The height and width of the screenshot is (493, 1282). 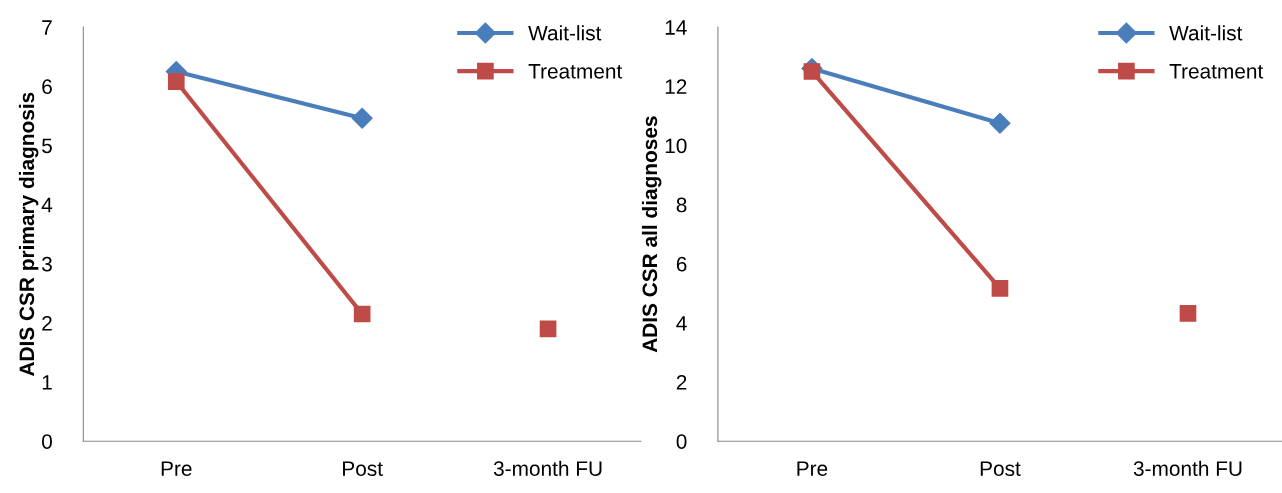 What do you see at coordinates (47, 146) in the screenshot?
I see `y-tick-label: 5` at bounding box center [47, 146].